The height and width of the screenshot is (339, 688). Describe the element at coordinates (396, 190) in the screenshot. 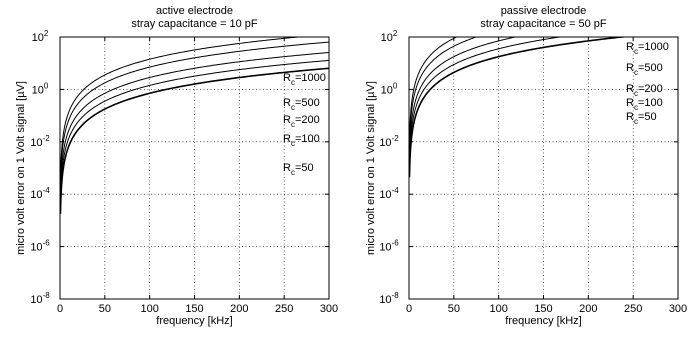

I see `y-tick-exp: -4` at that location.